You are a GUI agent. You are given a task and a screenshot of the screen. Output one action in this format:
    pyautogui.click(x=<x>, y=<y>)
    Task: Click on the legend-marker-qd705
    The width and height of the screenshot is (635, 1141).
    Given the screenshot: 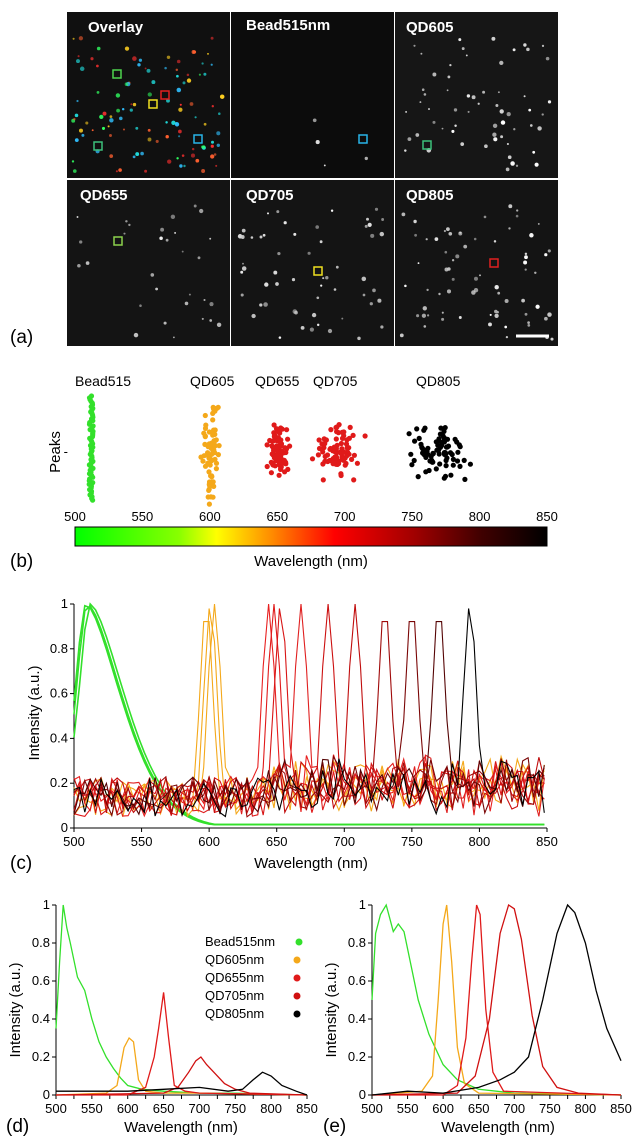 What is the action you would take?
    pyautogui.click(x=297, y=996)
    